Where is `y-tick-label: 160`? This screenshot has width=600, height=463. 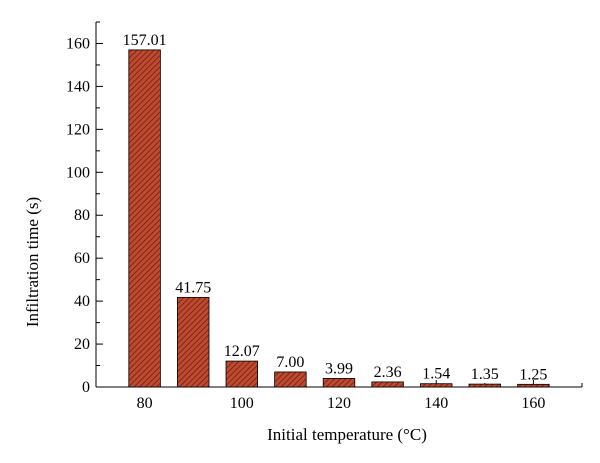 y-tick-label: 160 is located at coordinates (78, 43).